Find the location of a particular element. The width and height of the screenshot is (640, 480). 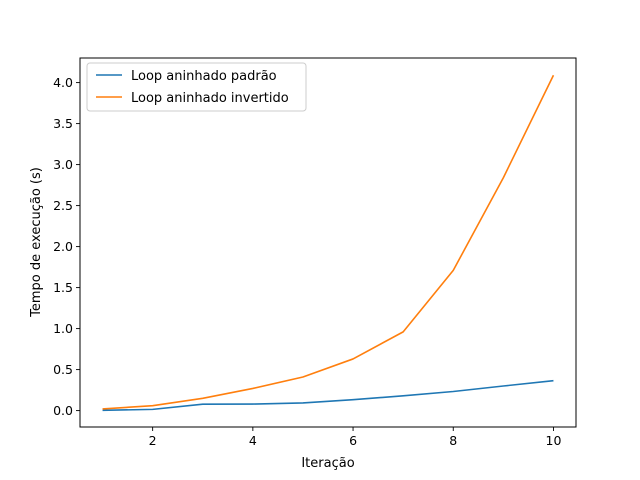

y-tick-label: 2.5 is located at coordinates (63, 205).